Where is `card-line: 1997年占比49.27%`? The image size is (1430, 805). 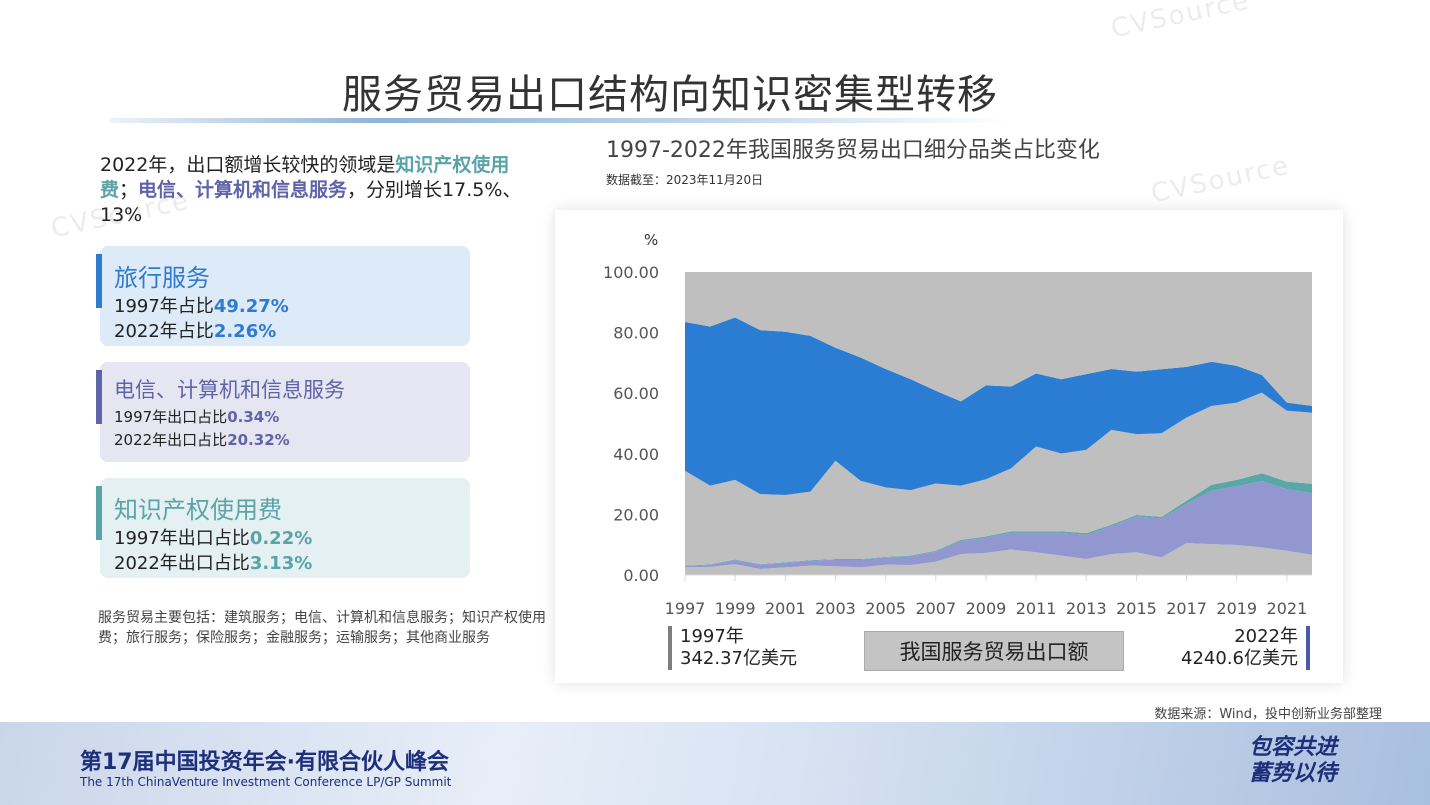
card-line: 1997年占比49.27% is located at coordinates (201, 305).